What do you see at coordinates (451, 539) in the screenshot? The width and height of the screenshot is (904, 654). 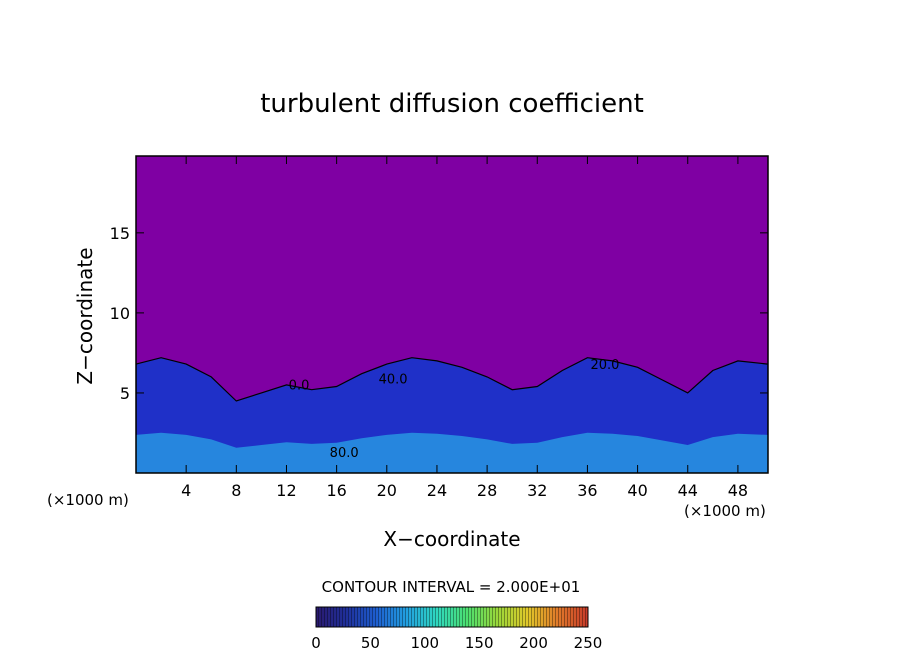 I see `x-axis-label: X−coordinate` at bounding box center [451, 539].